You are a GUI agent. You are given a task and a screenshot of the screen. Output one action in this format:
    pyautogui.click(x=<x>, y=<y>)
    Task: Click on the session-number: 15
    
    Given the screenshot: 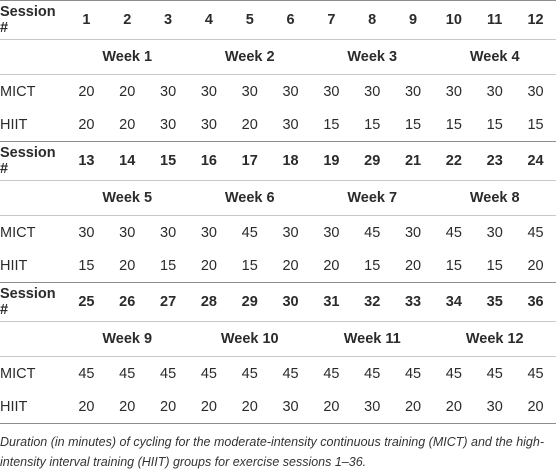 What is the action you would take?
    pyautogui.click(x=168, y=161)
    